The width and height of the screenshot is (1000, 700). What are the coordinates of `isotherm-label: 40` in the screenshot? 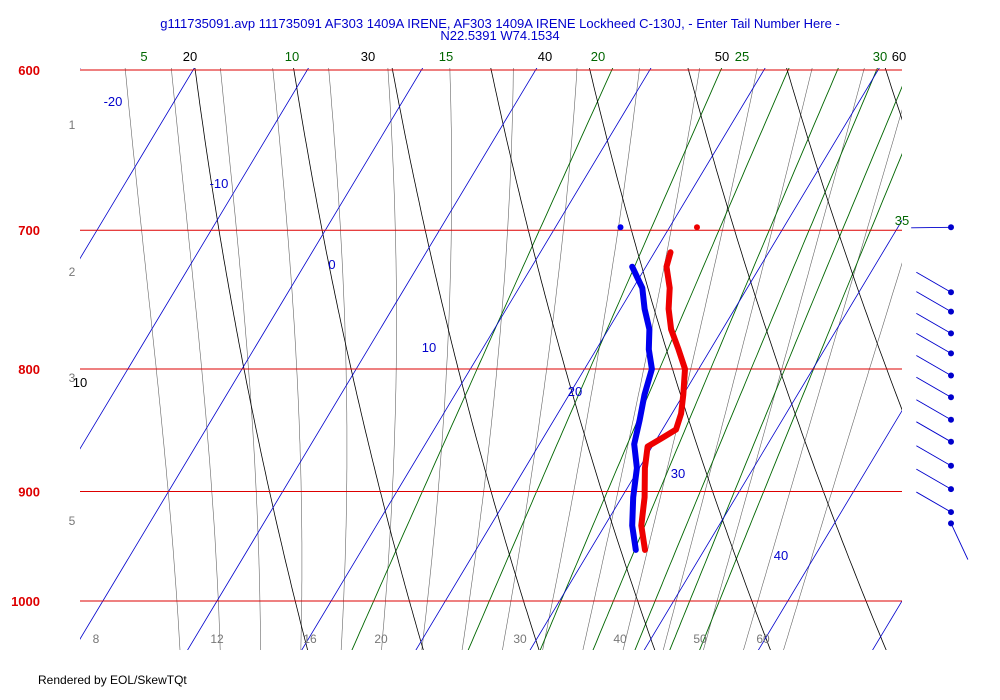 It's located at (781, 555).